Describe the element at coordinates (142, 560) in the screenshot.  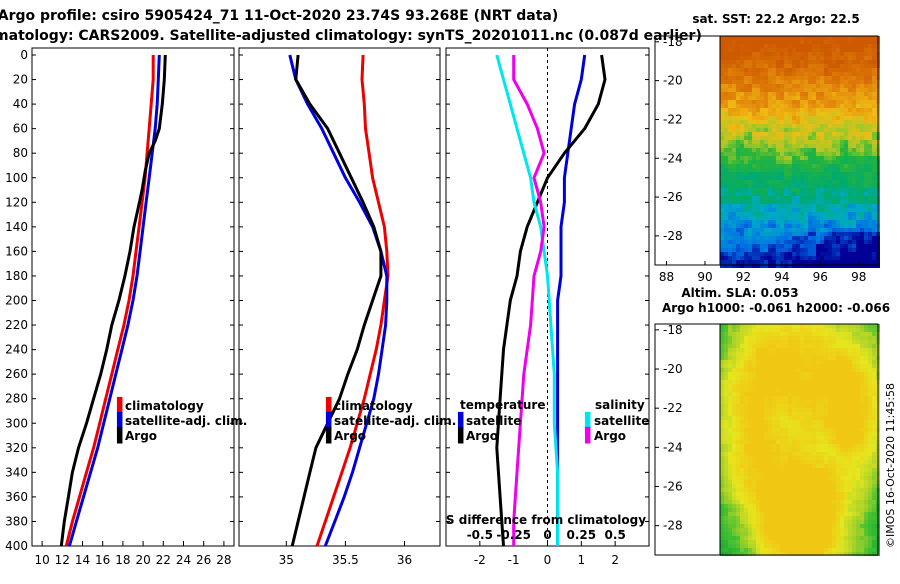
I see `x-tick-label: 20` at that location.